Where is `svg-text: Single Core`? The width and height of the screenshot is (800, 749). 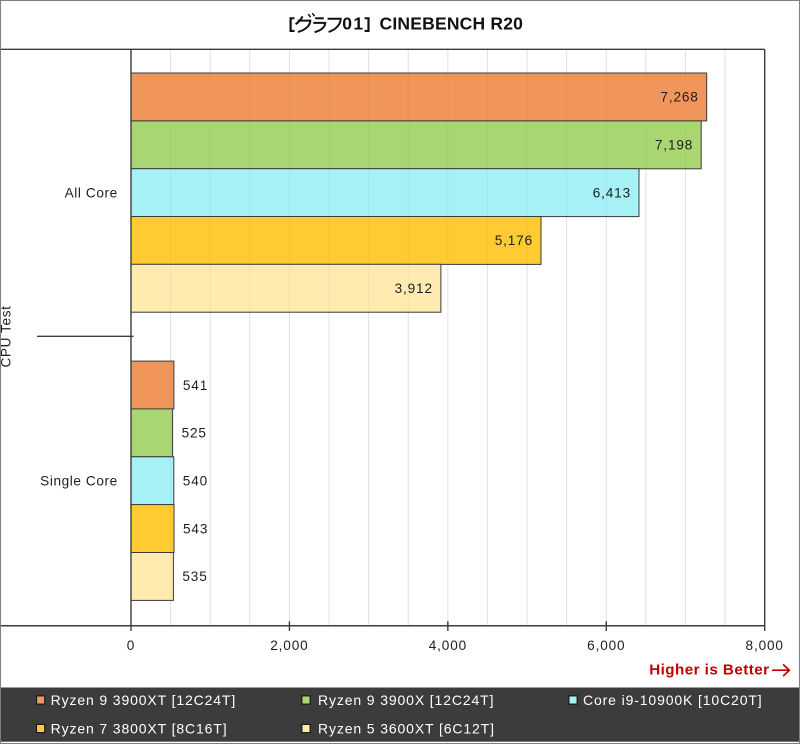
svg-text: Single Core is located at coordinates (79, 480).